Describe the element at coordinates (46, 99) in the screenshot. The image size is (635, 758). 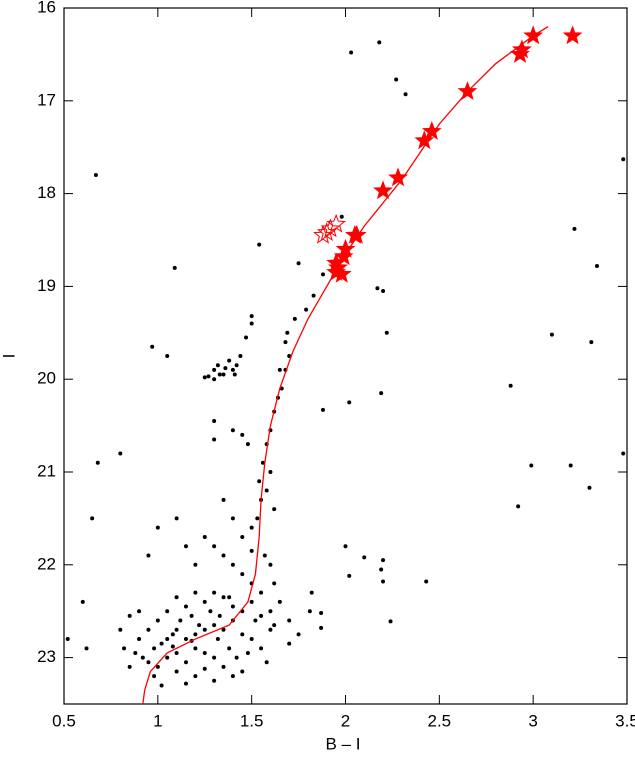
I see `y-tick-label: 17` at that location.